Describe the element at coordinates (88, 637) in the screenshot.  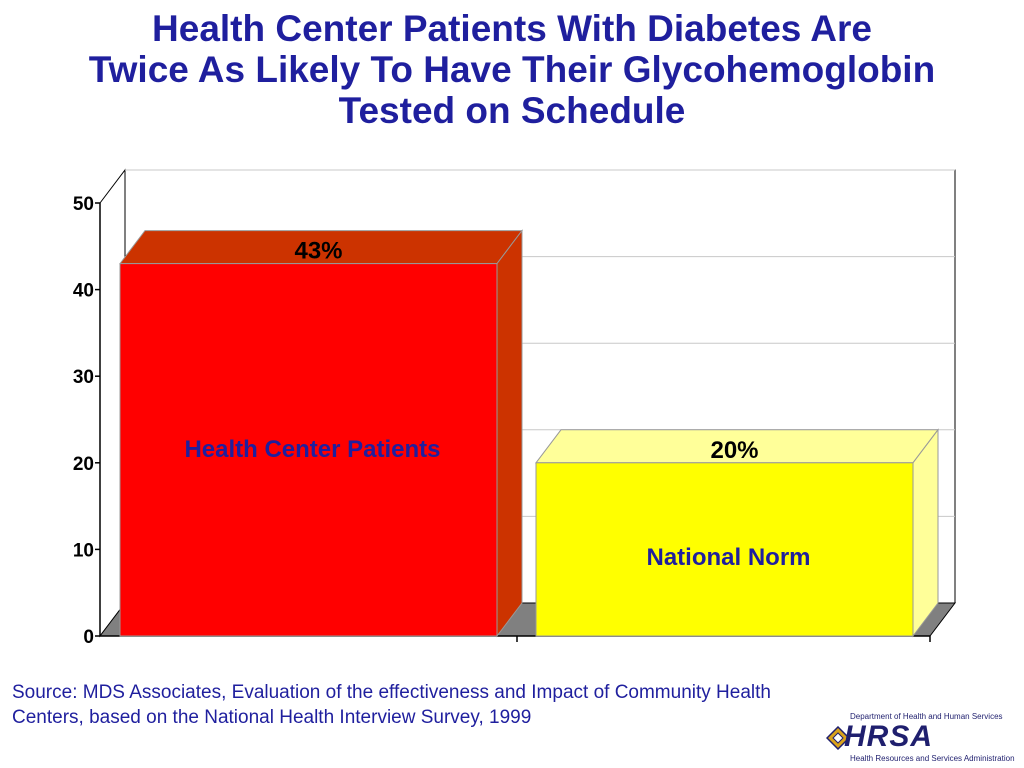
I see `y-tick-label: 0` at that location.